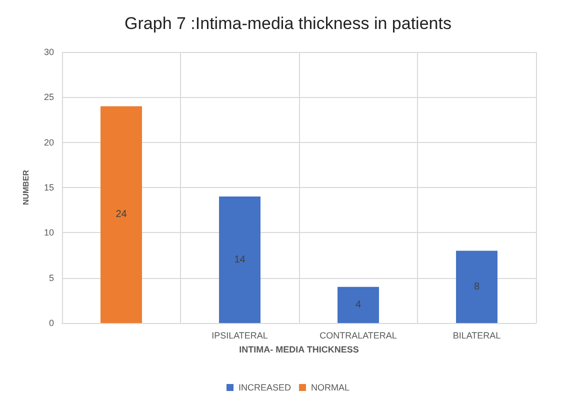  What do you see at coordinates (49, 233) in the screenshot?
I see `y-tick-label: 10` at bounding box center [49, 233].